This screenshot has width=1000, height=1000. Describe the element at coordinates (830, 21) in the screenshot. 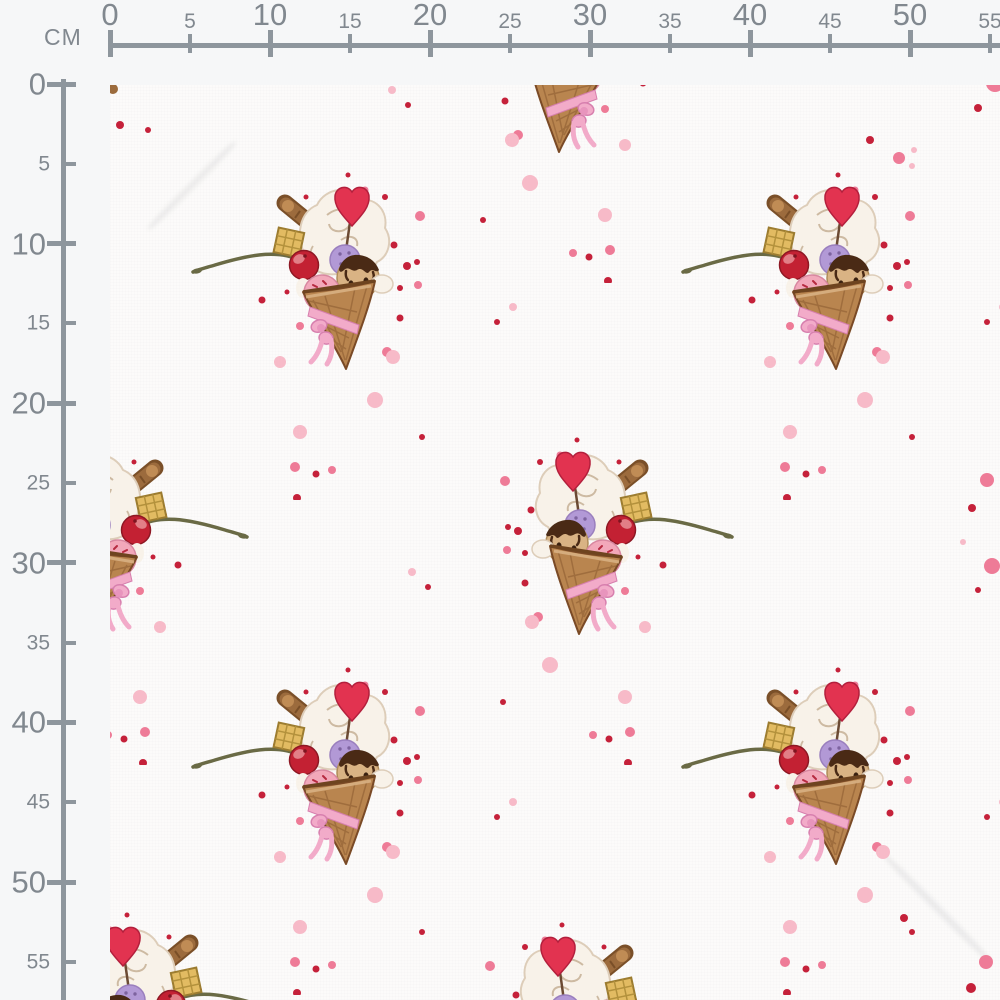

I see `h-ruler-label-45: 45` at that location.